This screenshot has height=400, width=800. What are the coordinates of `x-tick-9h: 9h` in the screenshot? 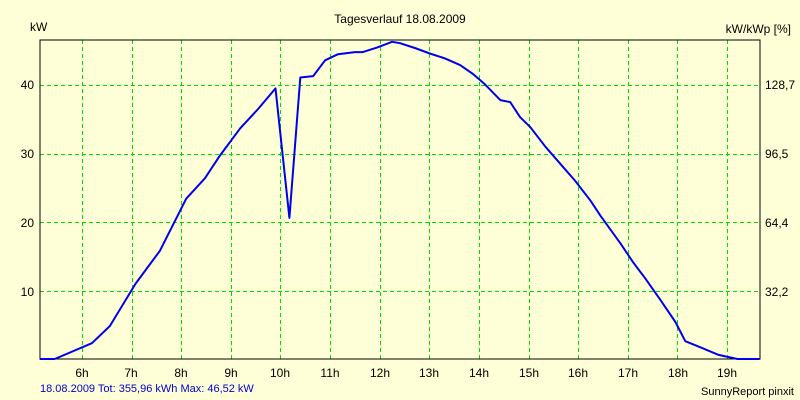 It's located at (231, 373).